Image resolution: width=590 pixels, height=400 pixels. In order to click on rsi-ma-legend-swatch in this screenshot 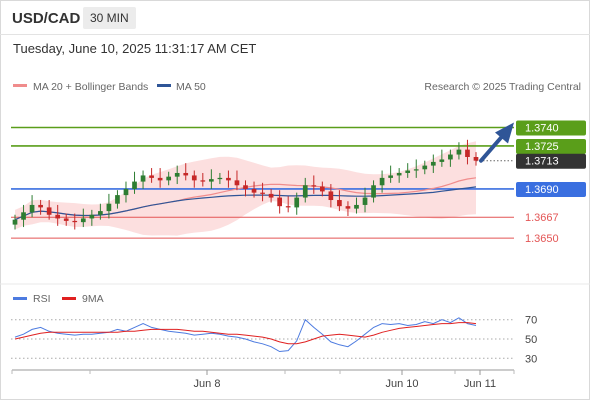, I will do `click(69, 298)`.